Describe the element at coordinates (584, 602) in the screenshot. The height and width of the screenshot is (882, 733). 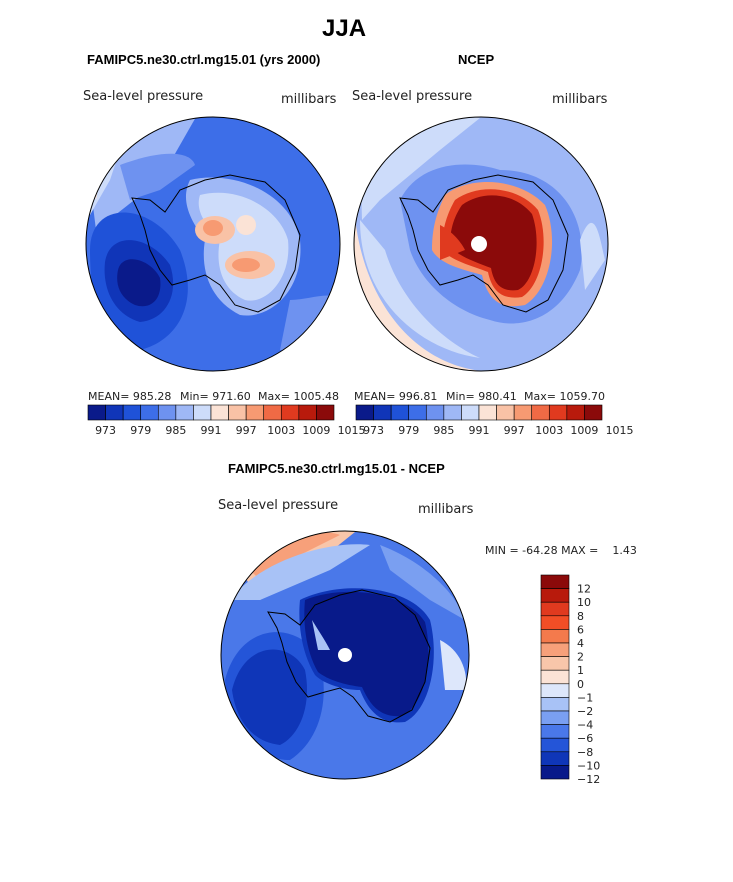
I see `panel3-colorbar-tick-label: 10` at that location.